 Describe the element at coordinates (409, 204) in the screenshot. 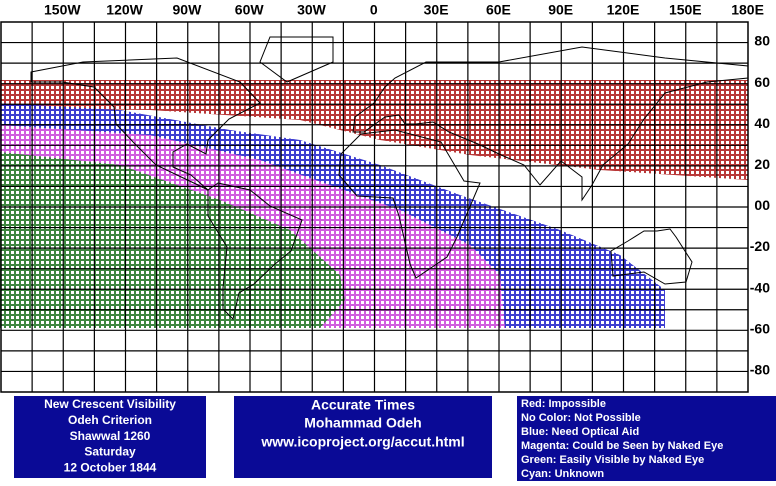

I see `africa` at that location.